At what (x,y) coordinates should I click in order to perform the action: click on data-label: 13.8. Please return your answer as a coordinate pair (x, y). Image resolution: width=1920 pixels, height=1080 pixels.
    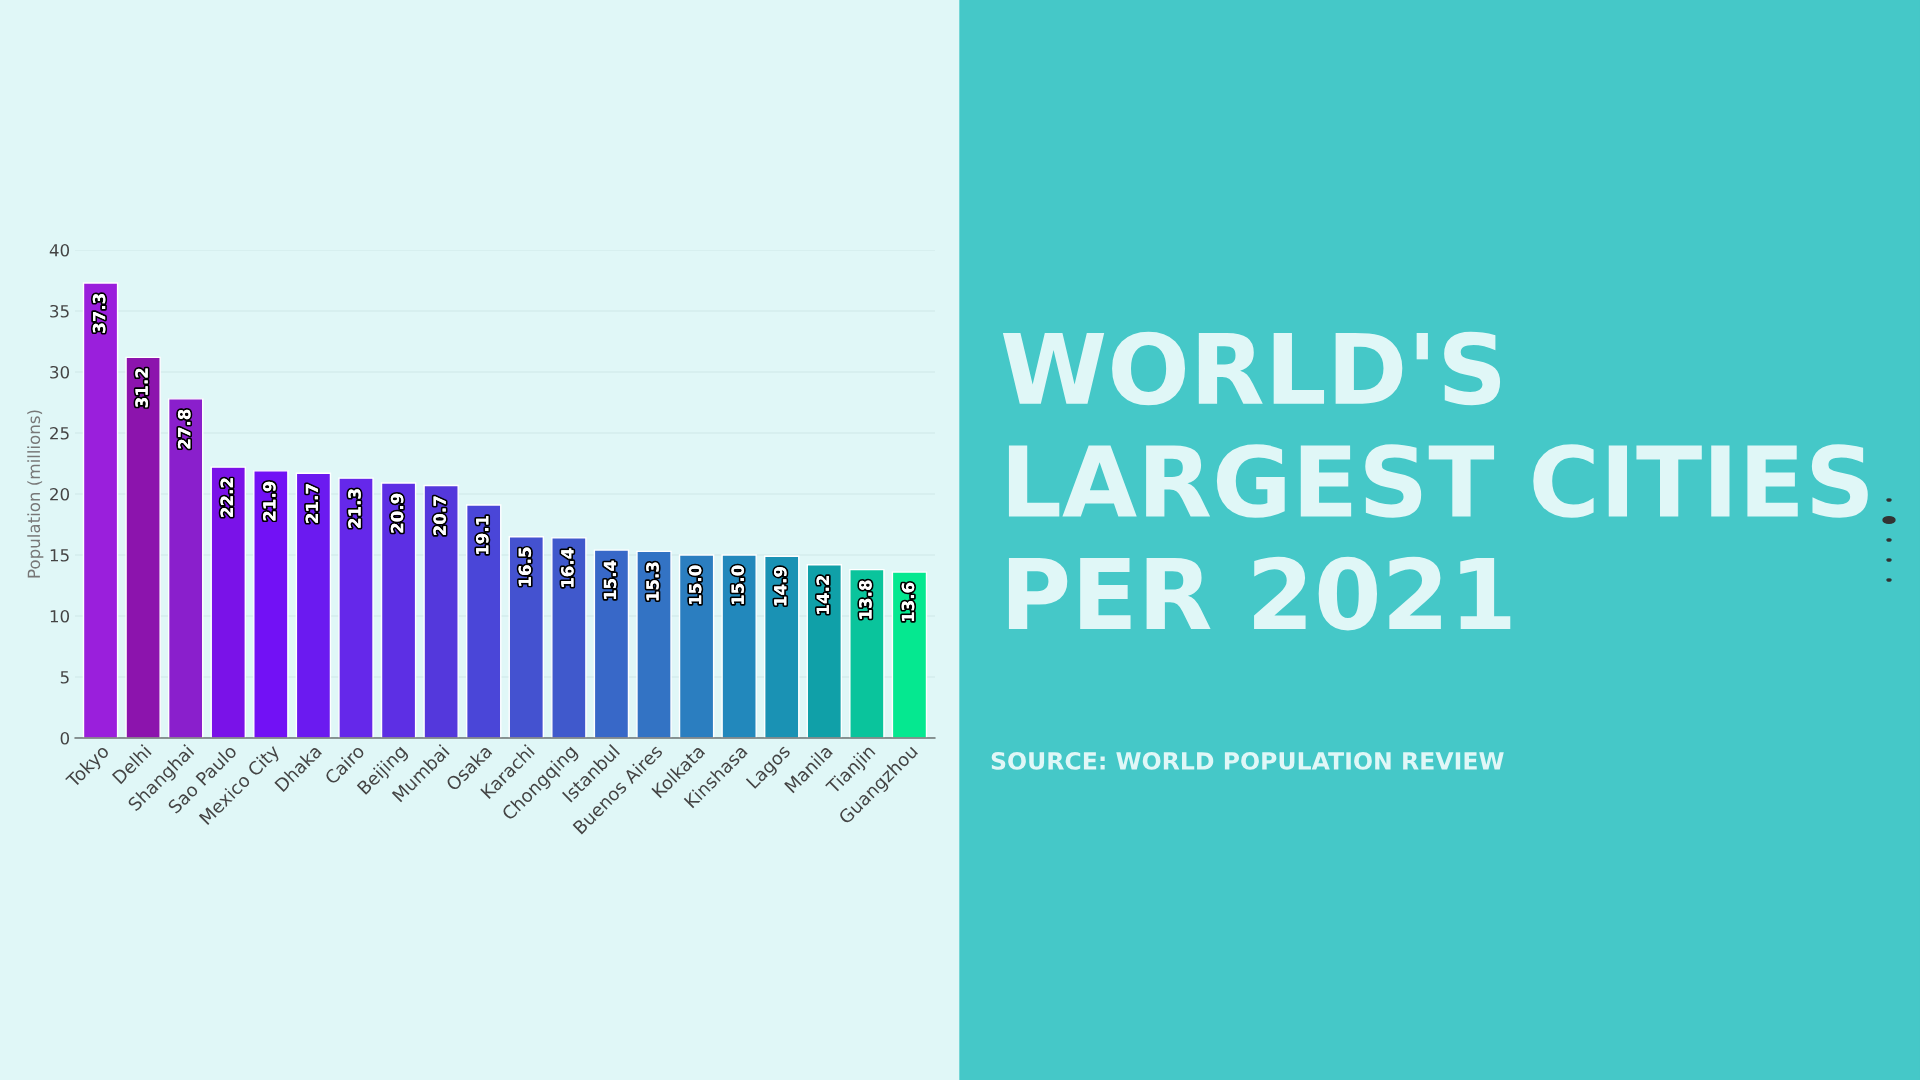
    Looking at the image, I should click on (865, 599).